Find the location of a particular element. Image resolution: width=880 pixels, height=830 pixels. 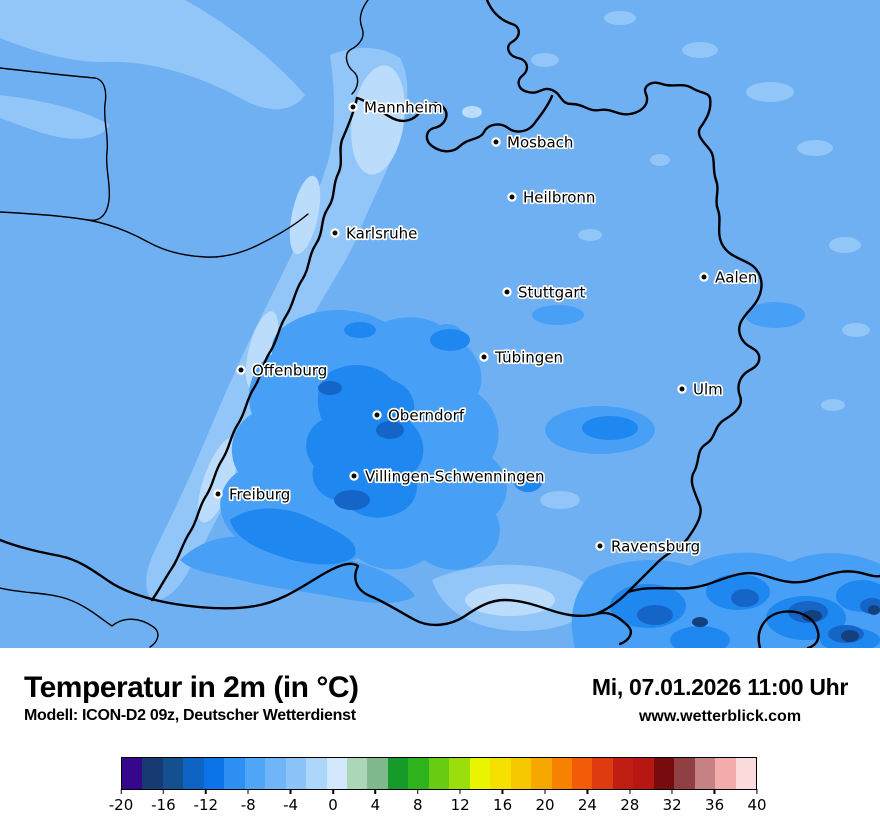

colorbar-tick: 12 is located at coordinates (460, 801).